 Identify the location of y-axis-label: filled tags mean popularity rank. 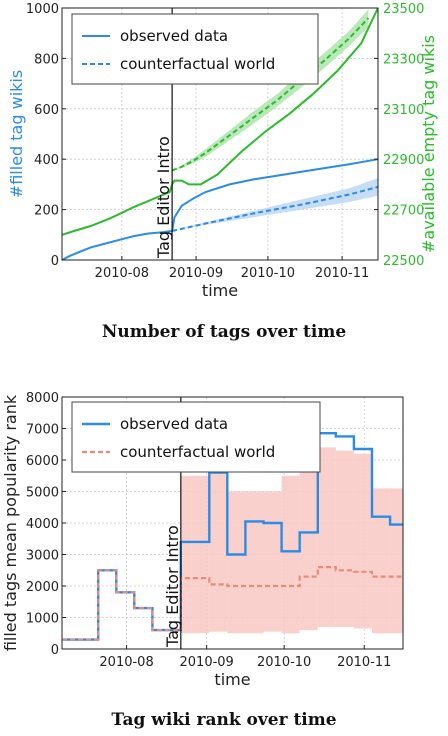
(10, 522).